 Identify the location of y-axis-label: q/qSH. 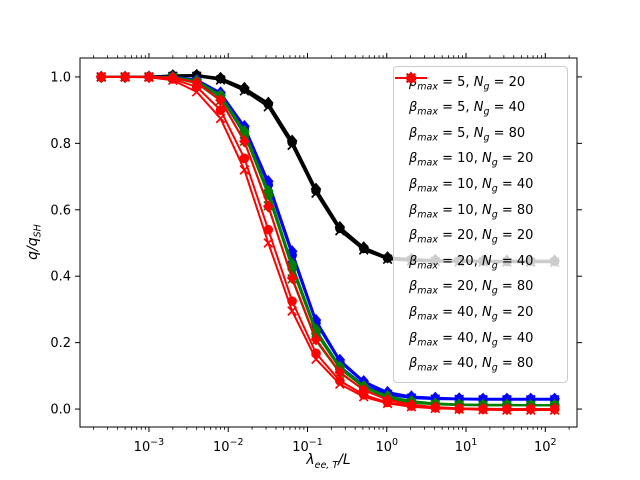
(34, 242).